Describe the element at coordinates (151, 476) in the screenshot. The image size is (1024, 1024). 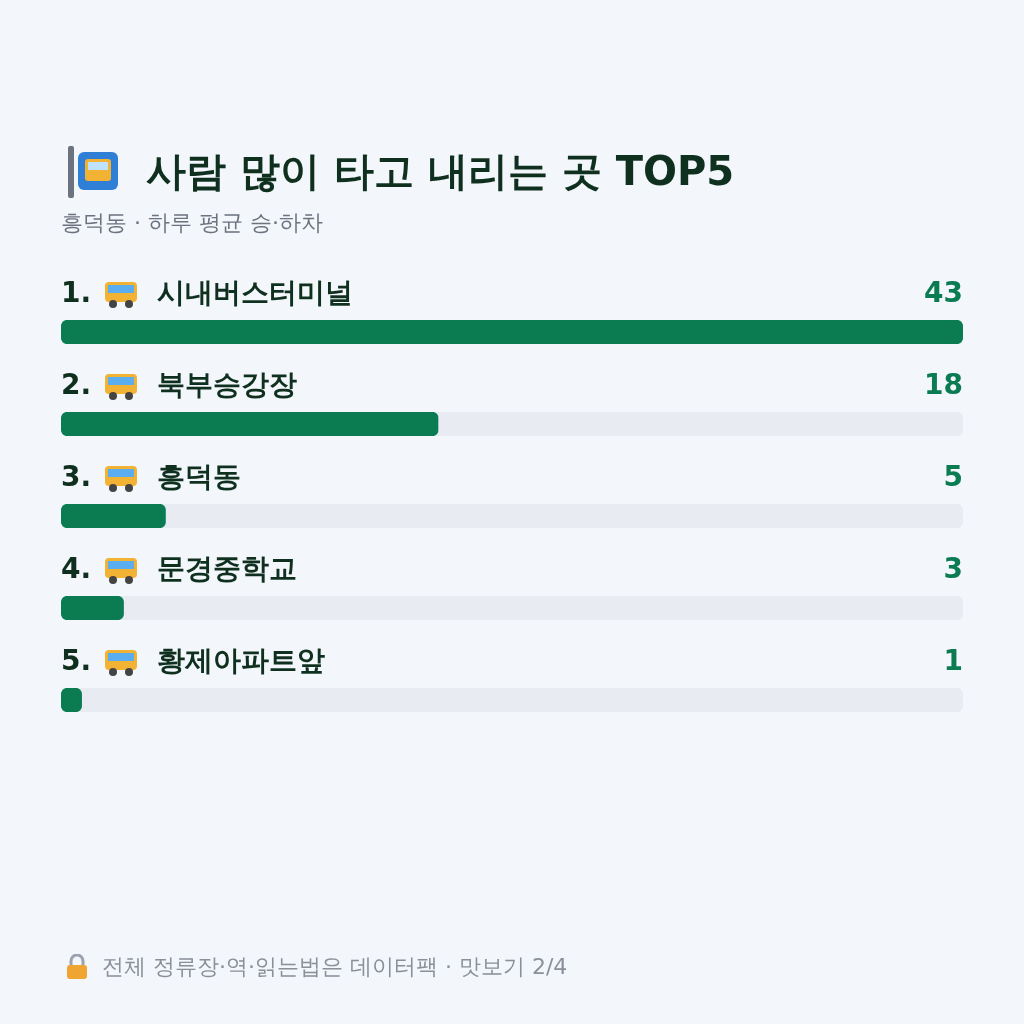
I see `category-label: 3. 흥덕동` at that location.